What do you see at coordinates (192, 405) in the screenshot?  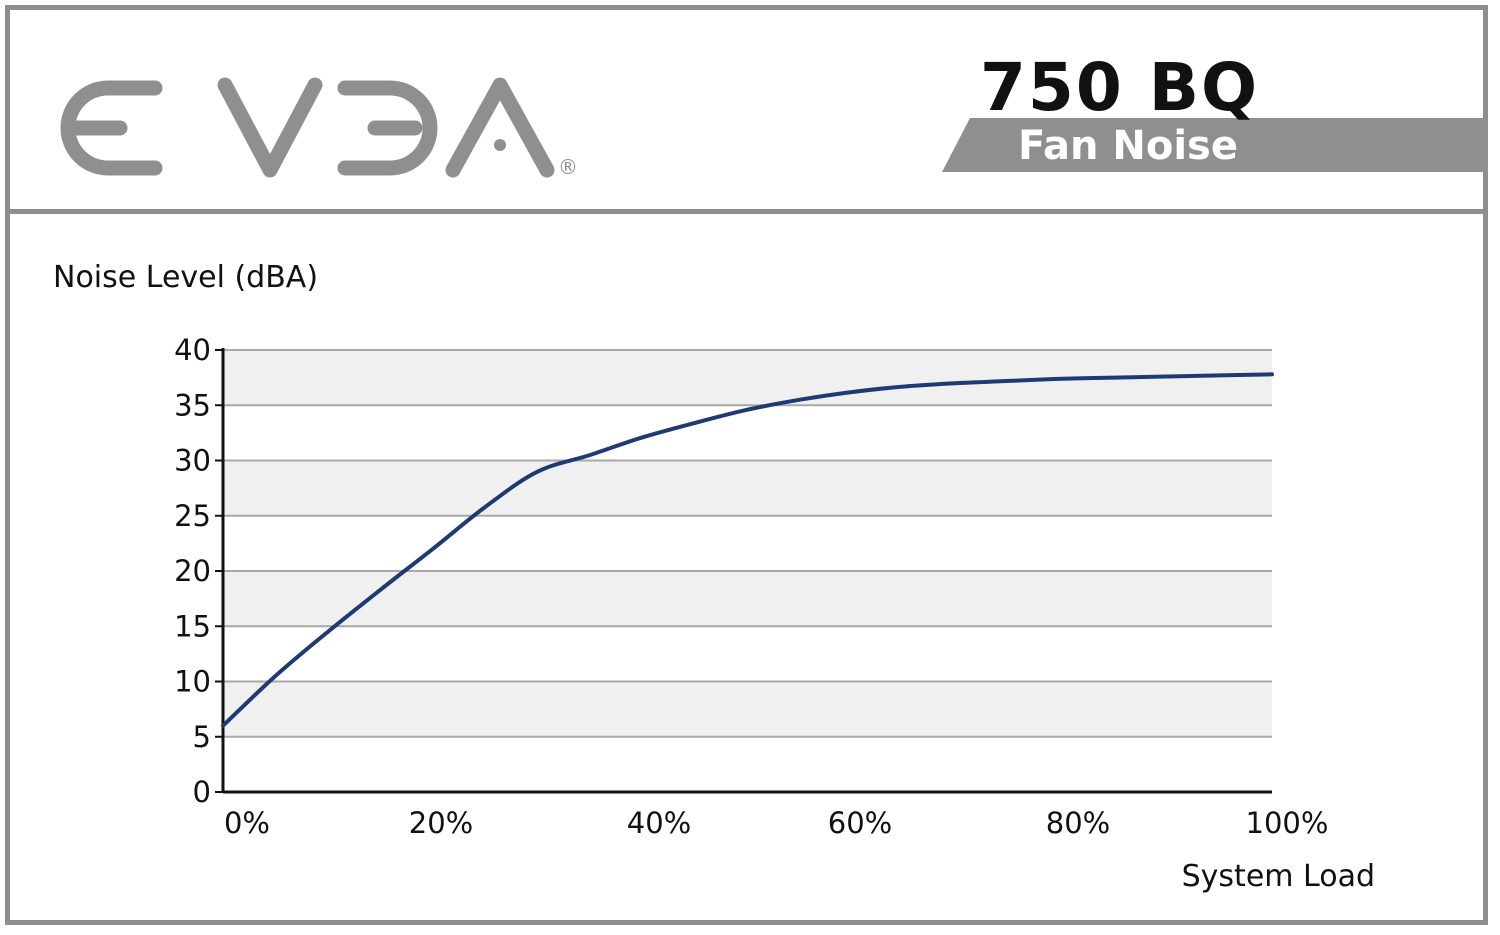 I see `y-tick-label: 35` at bounding box center [192, 405].